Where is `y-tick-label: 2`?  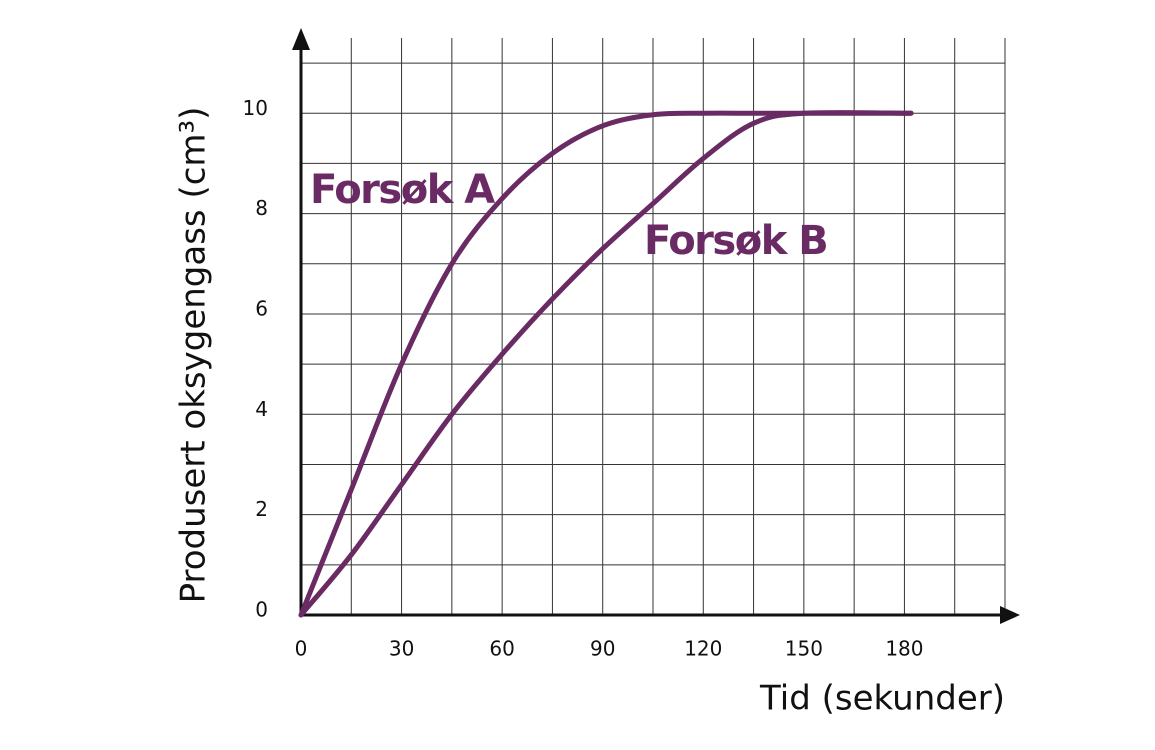
y-tick-label: 2 is located at coordinates (261, 509).